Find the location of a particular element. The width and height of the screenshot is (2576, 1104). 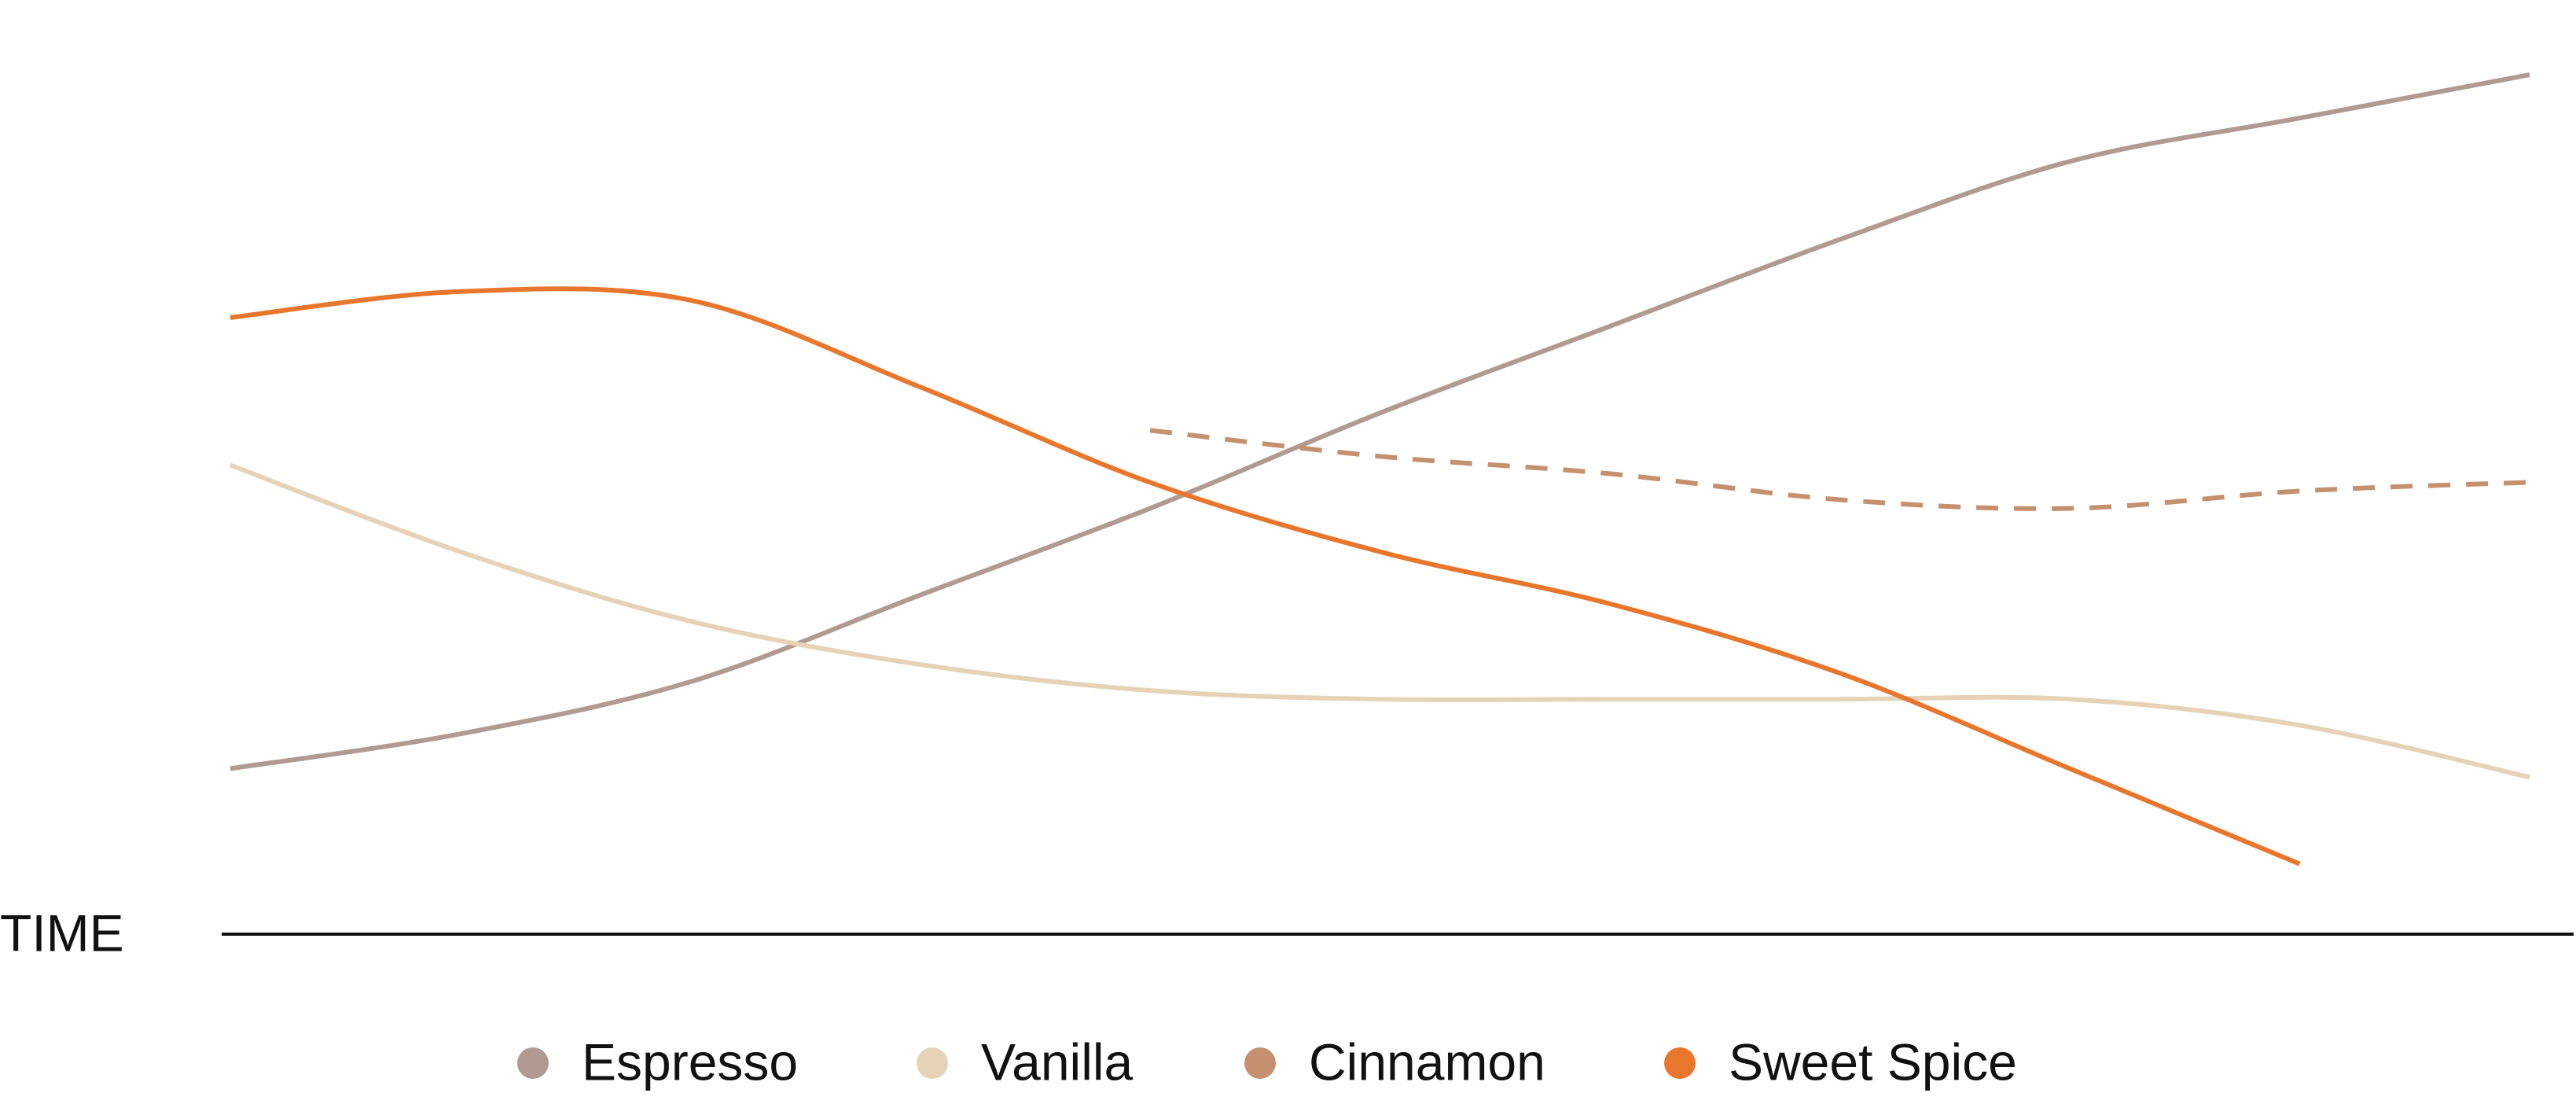

legend-label: Sweet Spice is located at coordinates (1873, 1061).